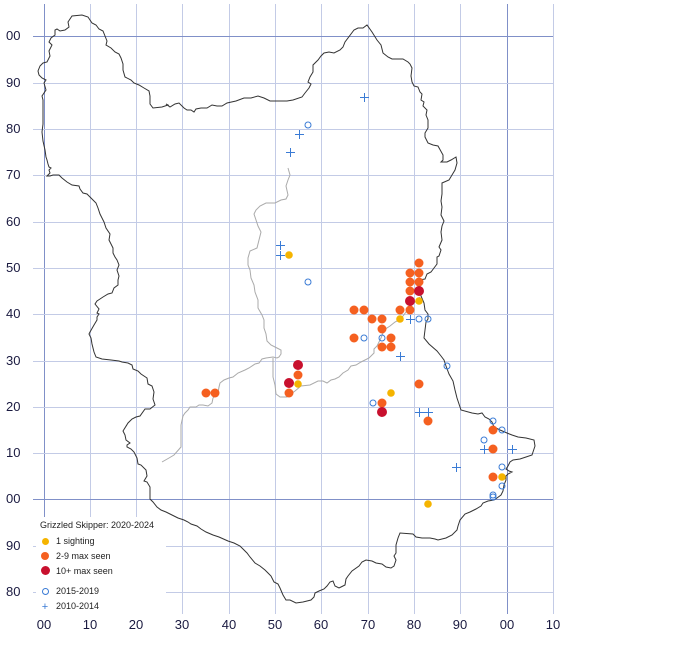 This screenshot has width=696, height=647. I want to click on x-axis-label: 20, so click(136, 624).